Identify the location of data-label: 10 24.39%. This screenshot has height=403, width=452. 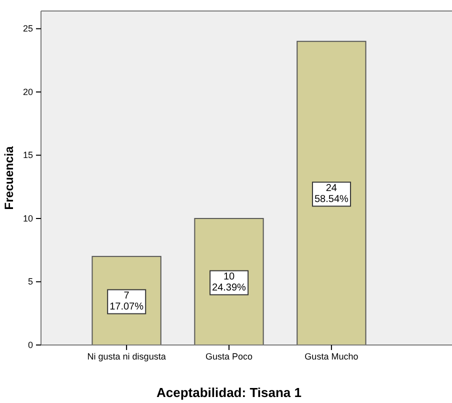
(229, 283).